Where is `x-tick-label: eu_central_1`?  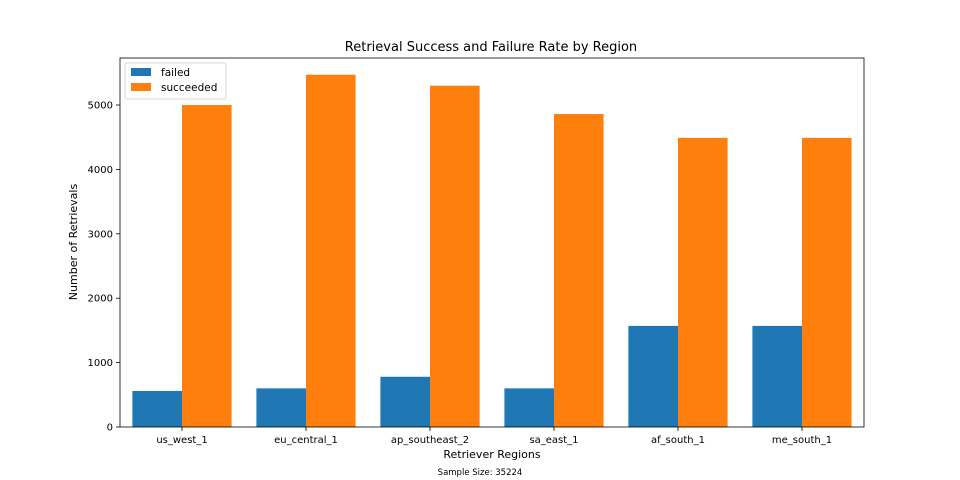
x-tick-label: eu_central_1 is located at coordinates (306, 440).